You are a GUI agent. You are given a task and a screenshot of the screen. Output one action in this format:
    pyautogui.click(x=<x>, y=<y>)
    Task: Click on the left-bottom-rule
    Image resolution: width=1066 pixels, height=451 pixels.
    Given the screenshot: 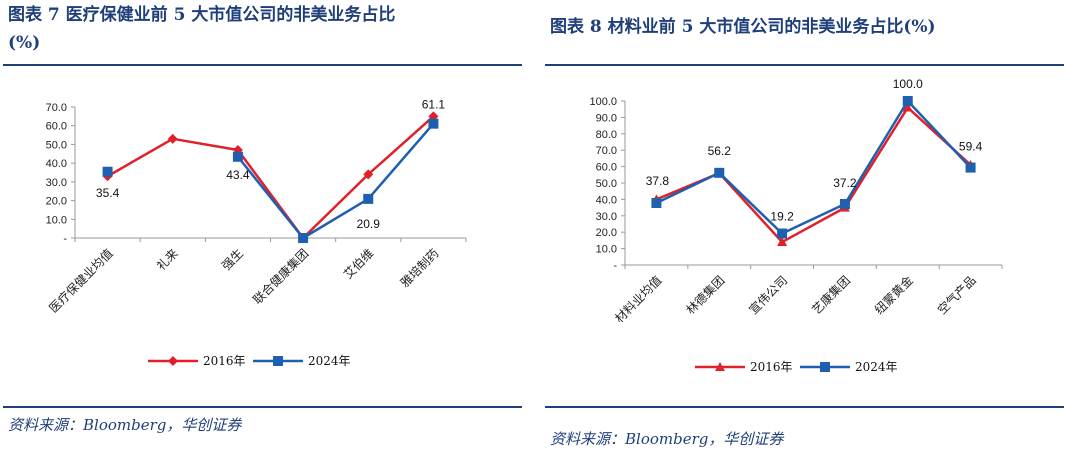 What is the action you would take?
    pyautogui.click(x=262, y=407)
    